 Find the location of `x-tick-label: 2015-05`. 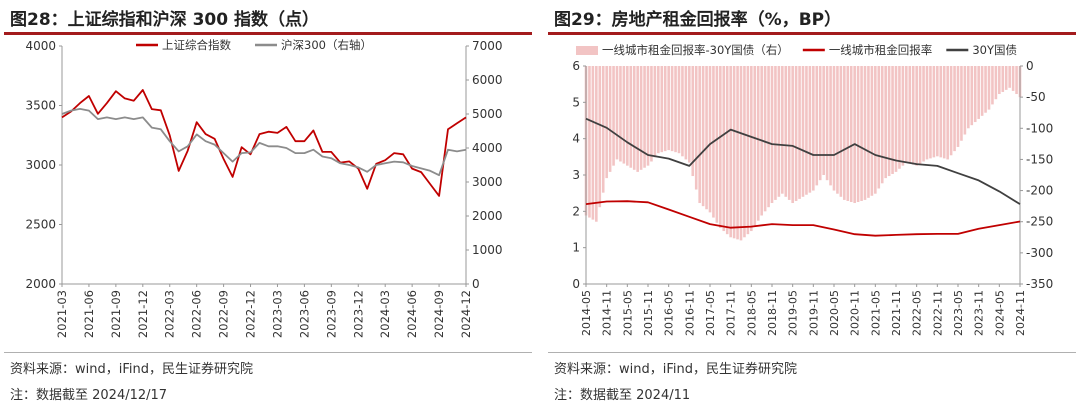

x-tick-label: 2015-05 is located at coordinates (627, 313).